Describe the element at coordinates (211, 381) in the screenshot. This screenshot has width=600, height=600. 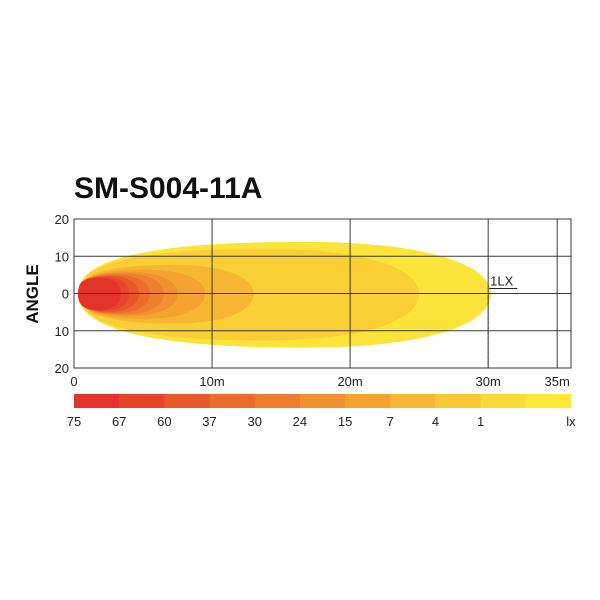
I see `x-tick-label: 10m` at that location.